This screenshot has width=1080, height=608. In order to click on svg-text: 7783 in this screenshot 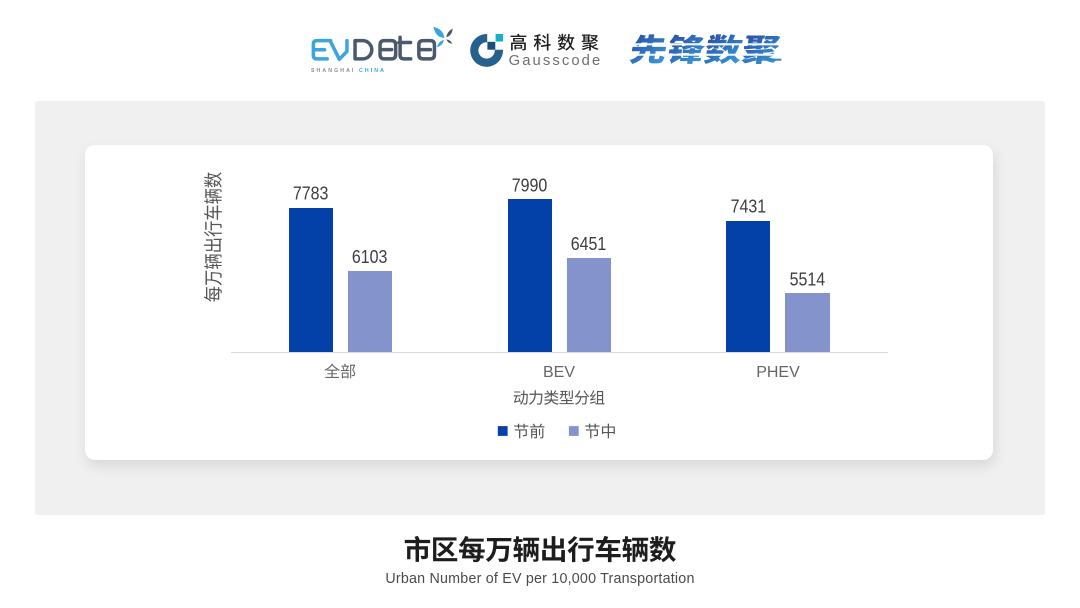, I will do `click(311, 192)`.